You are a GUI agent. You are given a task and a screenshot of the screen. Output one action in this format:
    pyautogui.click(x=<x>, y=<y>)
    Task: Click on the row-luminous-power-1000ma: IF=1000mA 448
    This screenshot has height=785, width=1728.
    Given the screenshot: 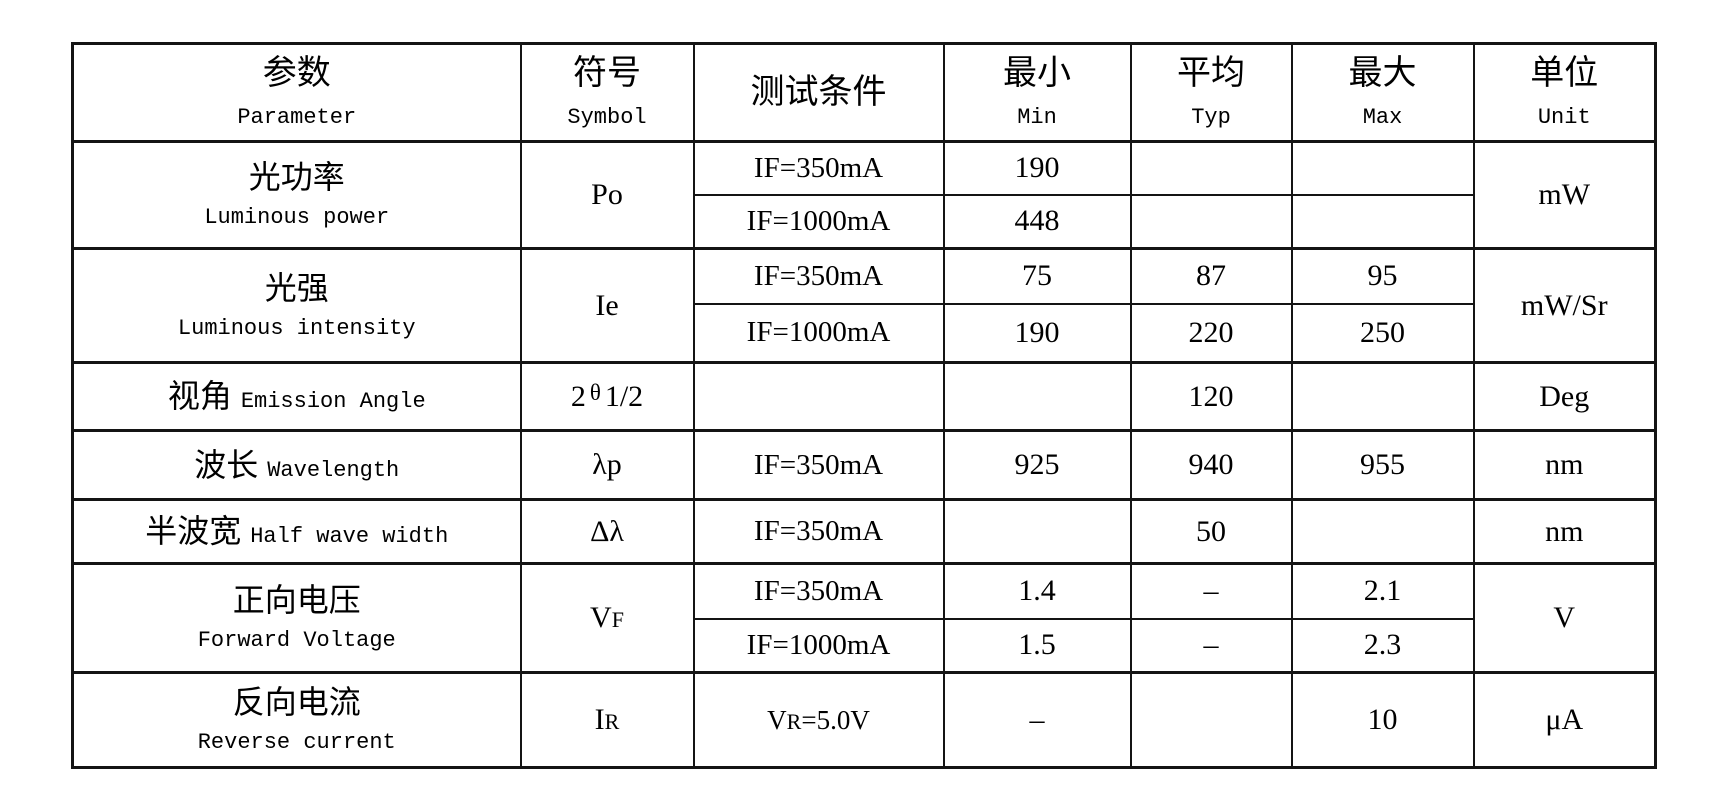 What is the action you would take?
    pyautogui.click(x=864, y=221)
    